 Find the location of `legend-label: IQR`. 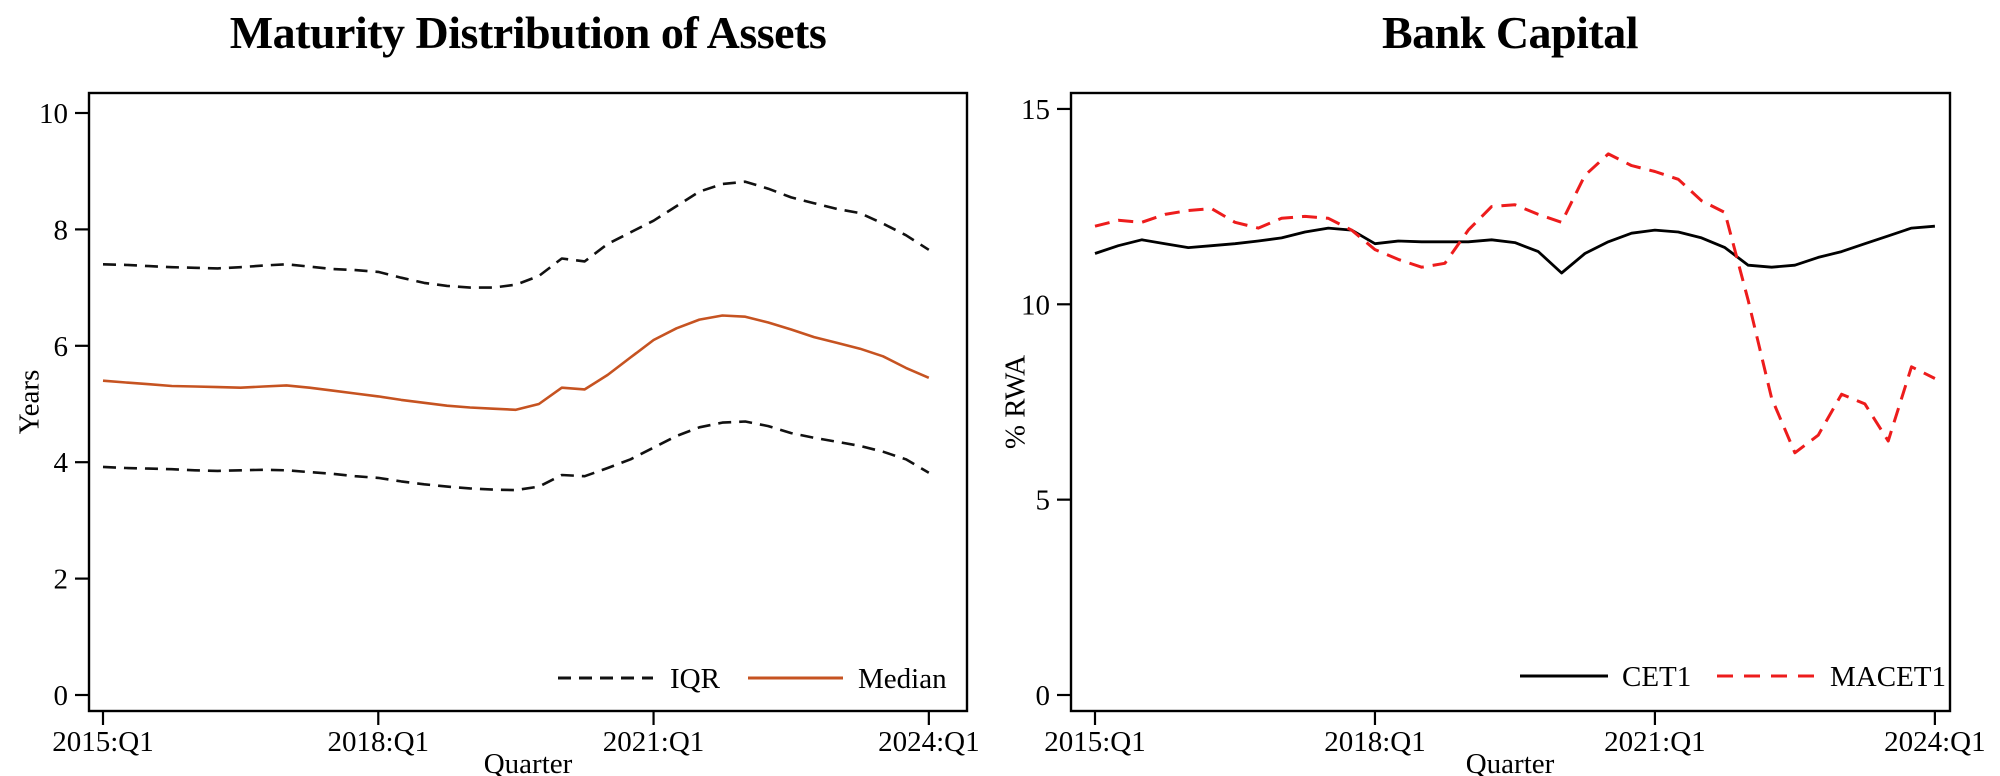

legend-label: IQR is located at coordinates (695, 679).